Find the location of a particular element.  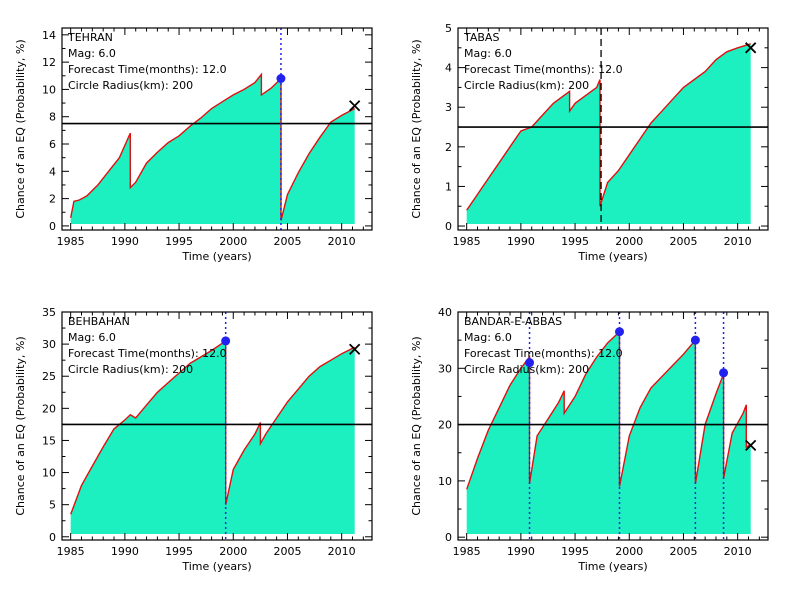

bandar-e-abbas-annotation-0: Mag: 6.0 is located at coordinates (488, 337).